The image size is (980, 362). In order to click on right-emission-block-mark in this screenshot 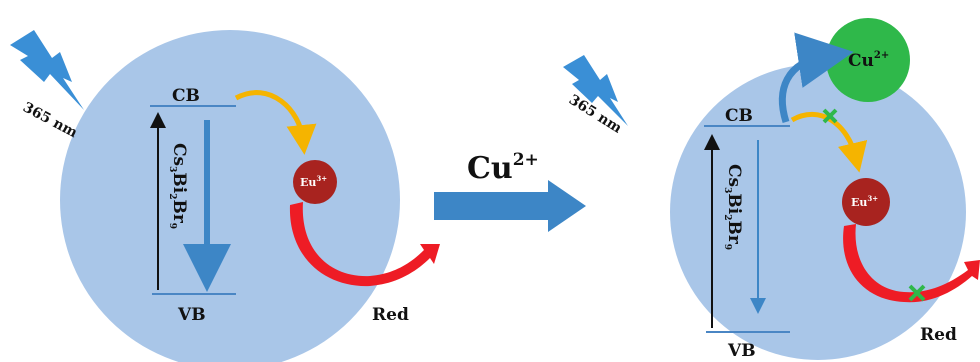, I will do `click(917, 293)`.